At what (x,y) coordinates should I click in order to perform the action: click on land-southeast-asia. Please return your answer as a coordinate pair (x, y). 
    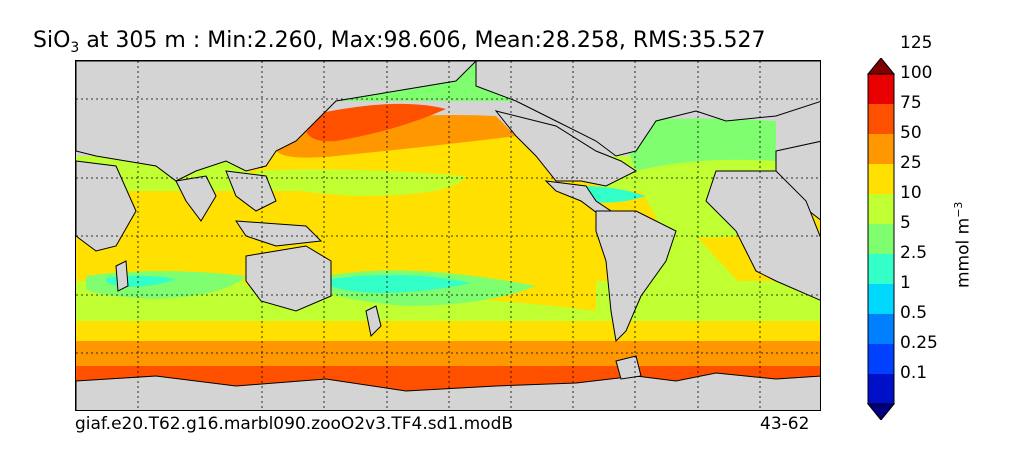
    Looking at the image, I should click on (251, 191).